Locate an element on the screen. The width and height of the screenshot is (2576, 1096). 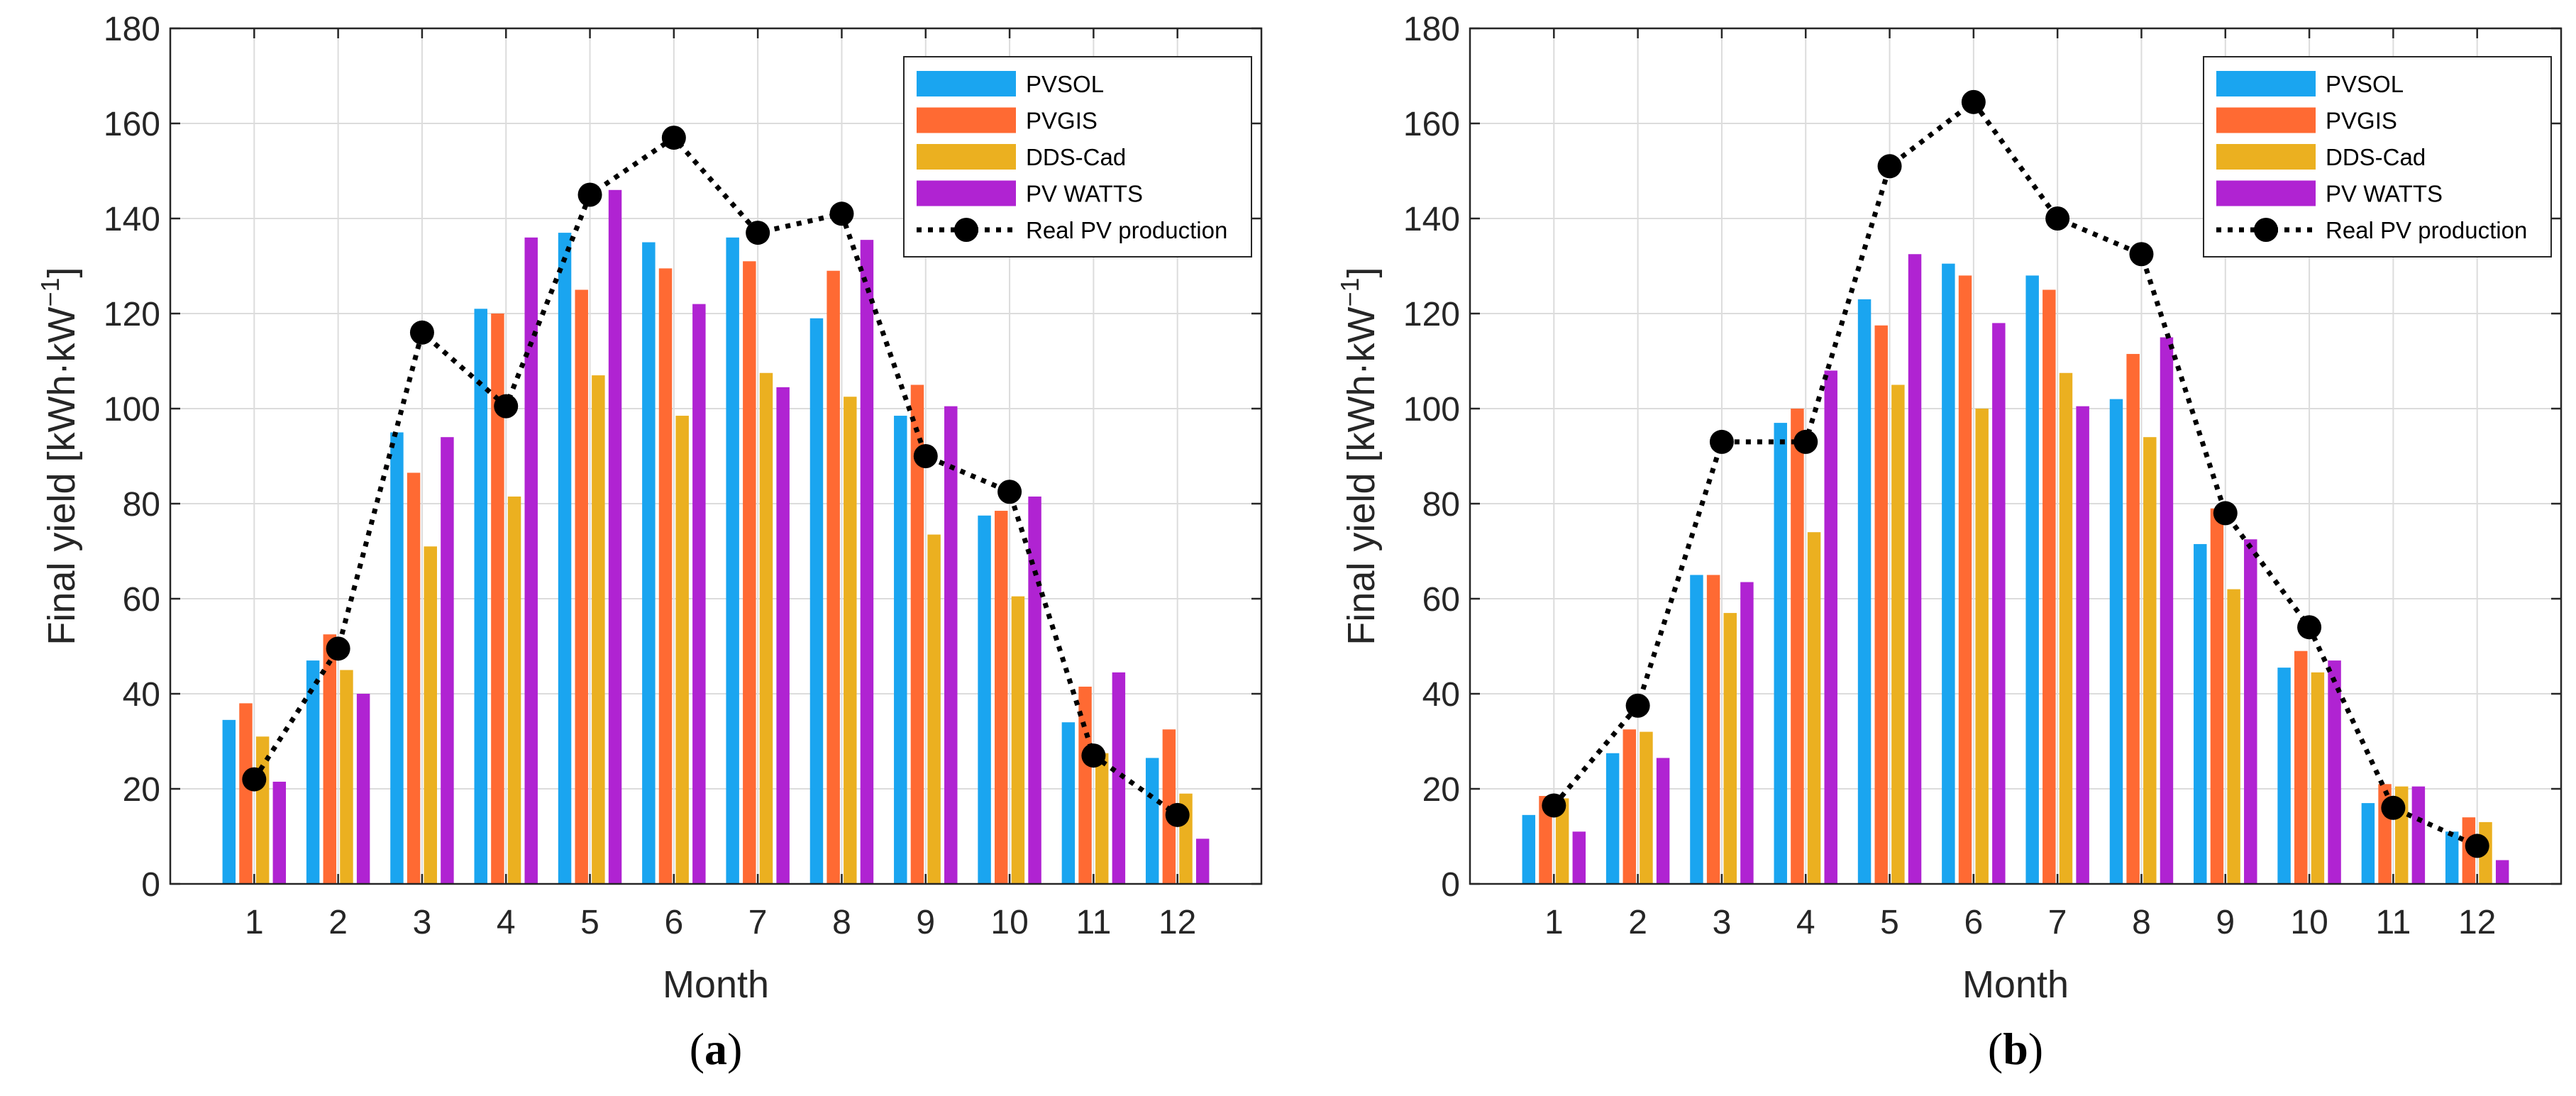
panel-label-close: ) is located at coordinates (734, 1049).